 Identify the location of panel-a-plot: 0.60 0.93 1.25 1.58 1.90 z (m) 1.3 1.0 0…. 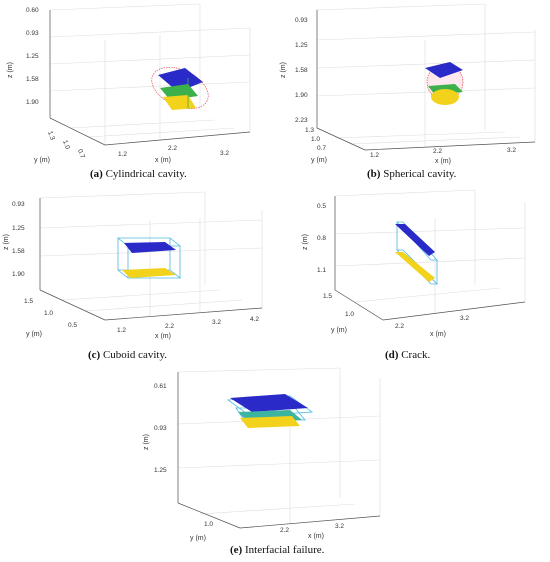
(129, 83).